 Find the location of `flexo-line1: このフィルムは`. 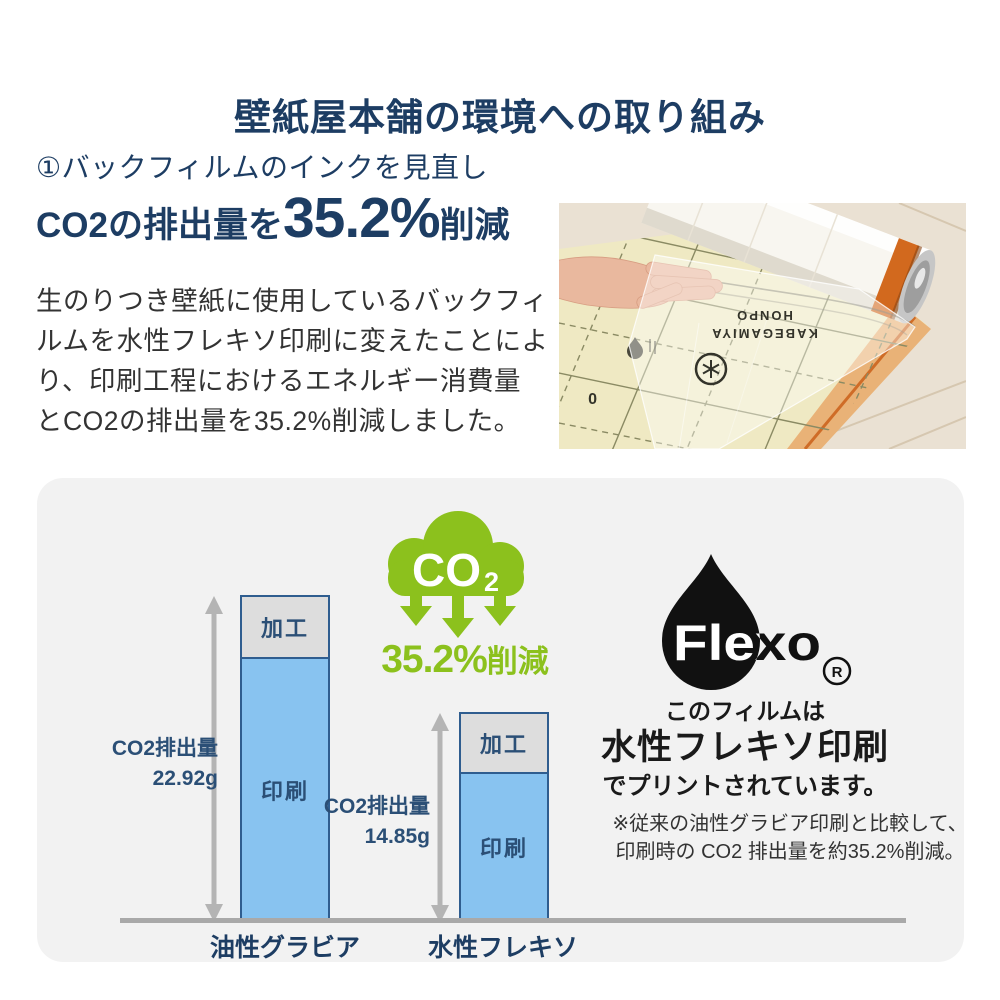

flexo-line1: このフィルムは is located at coordinates (745, 711).